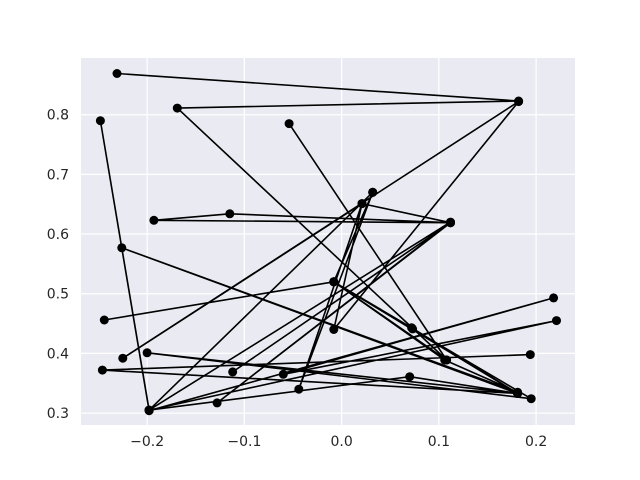 This screenshot has height=480, width=640. Describe the element at coordinates (244, 442) in the screenshot. I see `x-tick-label: −0.1` at that location.